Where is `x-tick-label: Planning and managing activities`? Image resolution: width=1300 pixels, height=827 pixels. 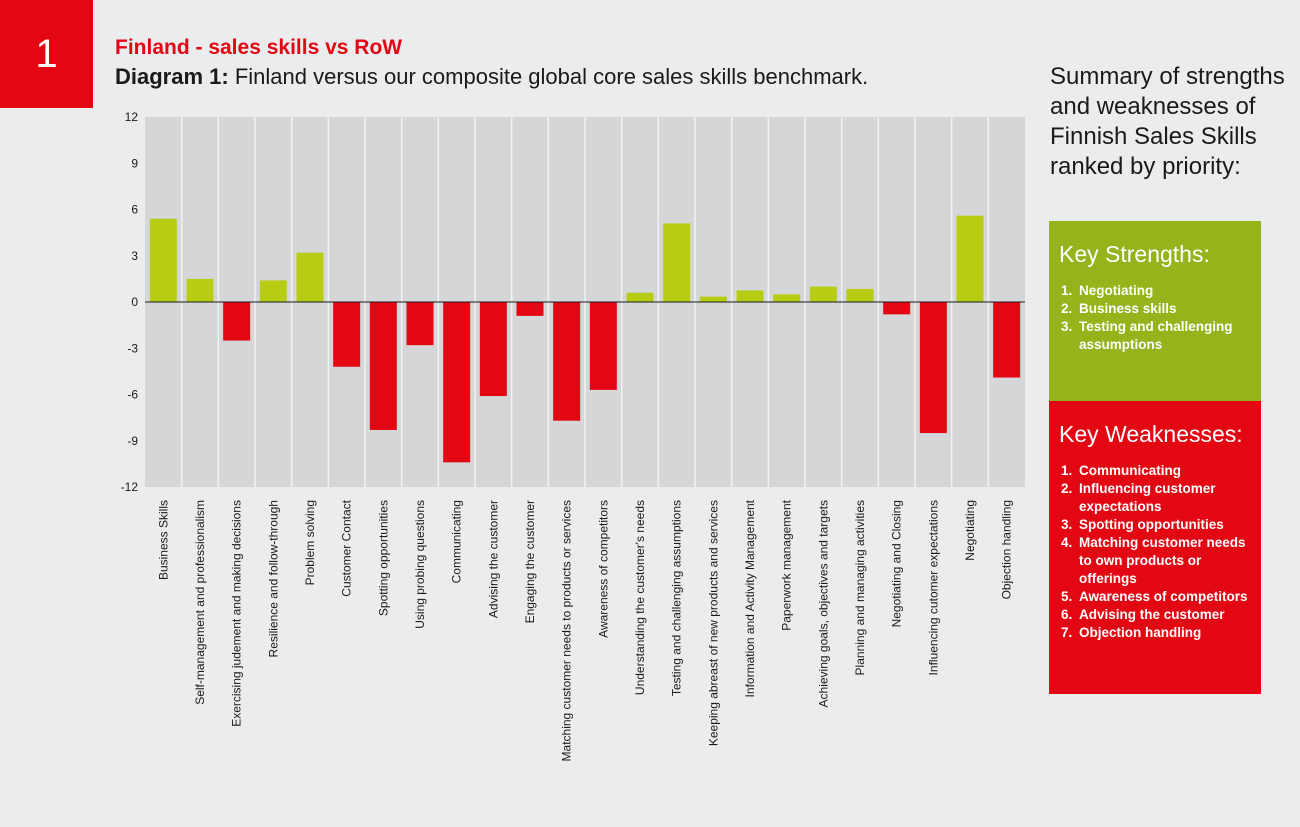
x-tick-label: Planning and managing activities is located at coordinates (860, 587).